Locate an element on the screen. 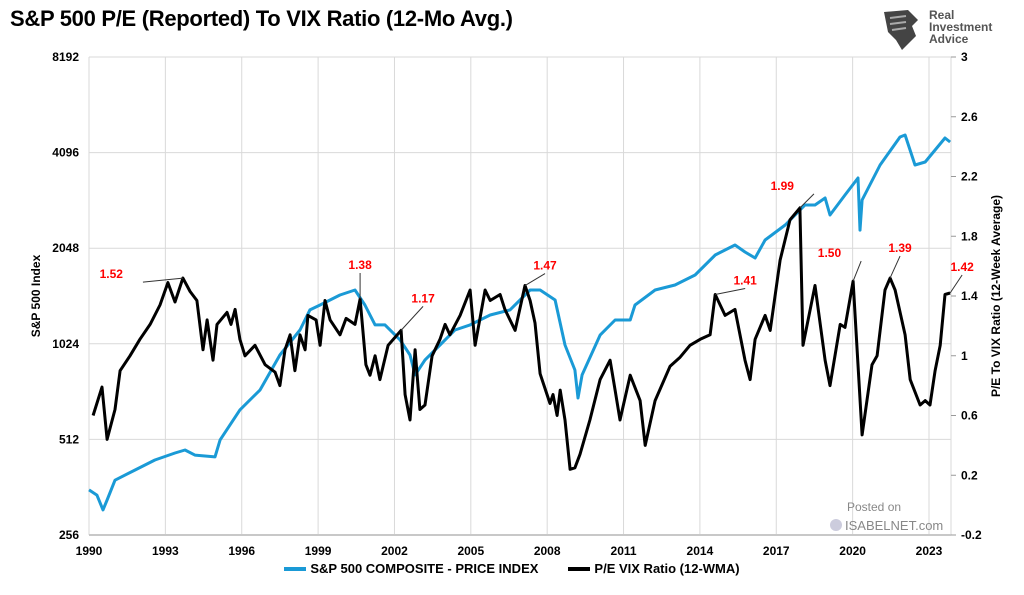 This screenshot has width=1024, height=595. globe-icon is located at coordinates (836, 525).